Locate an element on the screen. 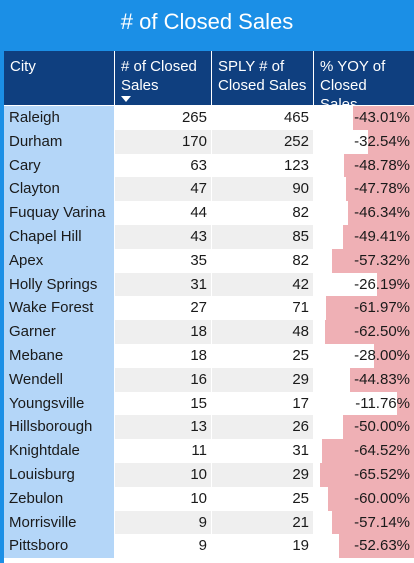  cell-city: Raleigh is located at coordinates (59, 118).